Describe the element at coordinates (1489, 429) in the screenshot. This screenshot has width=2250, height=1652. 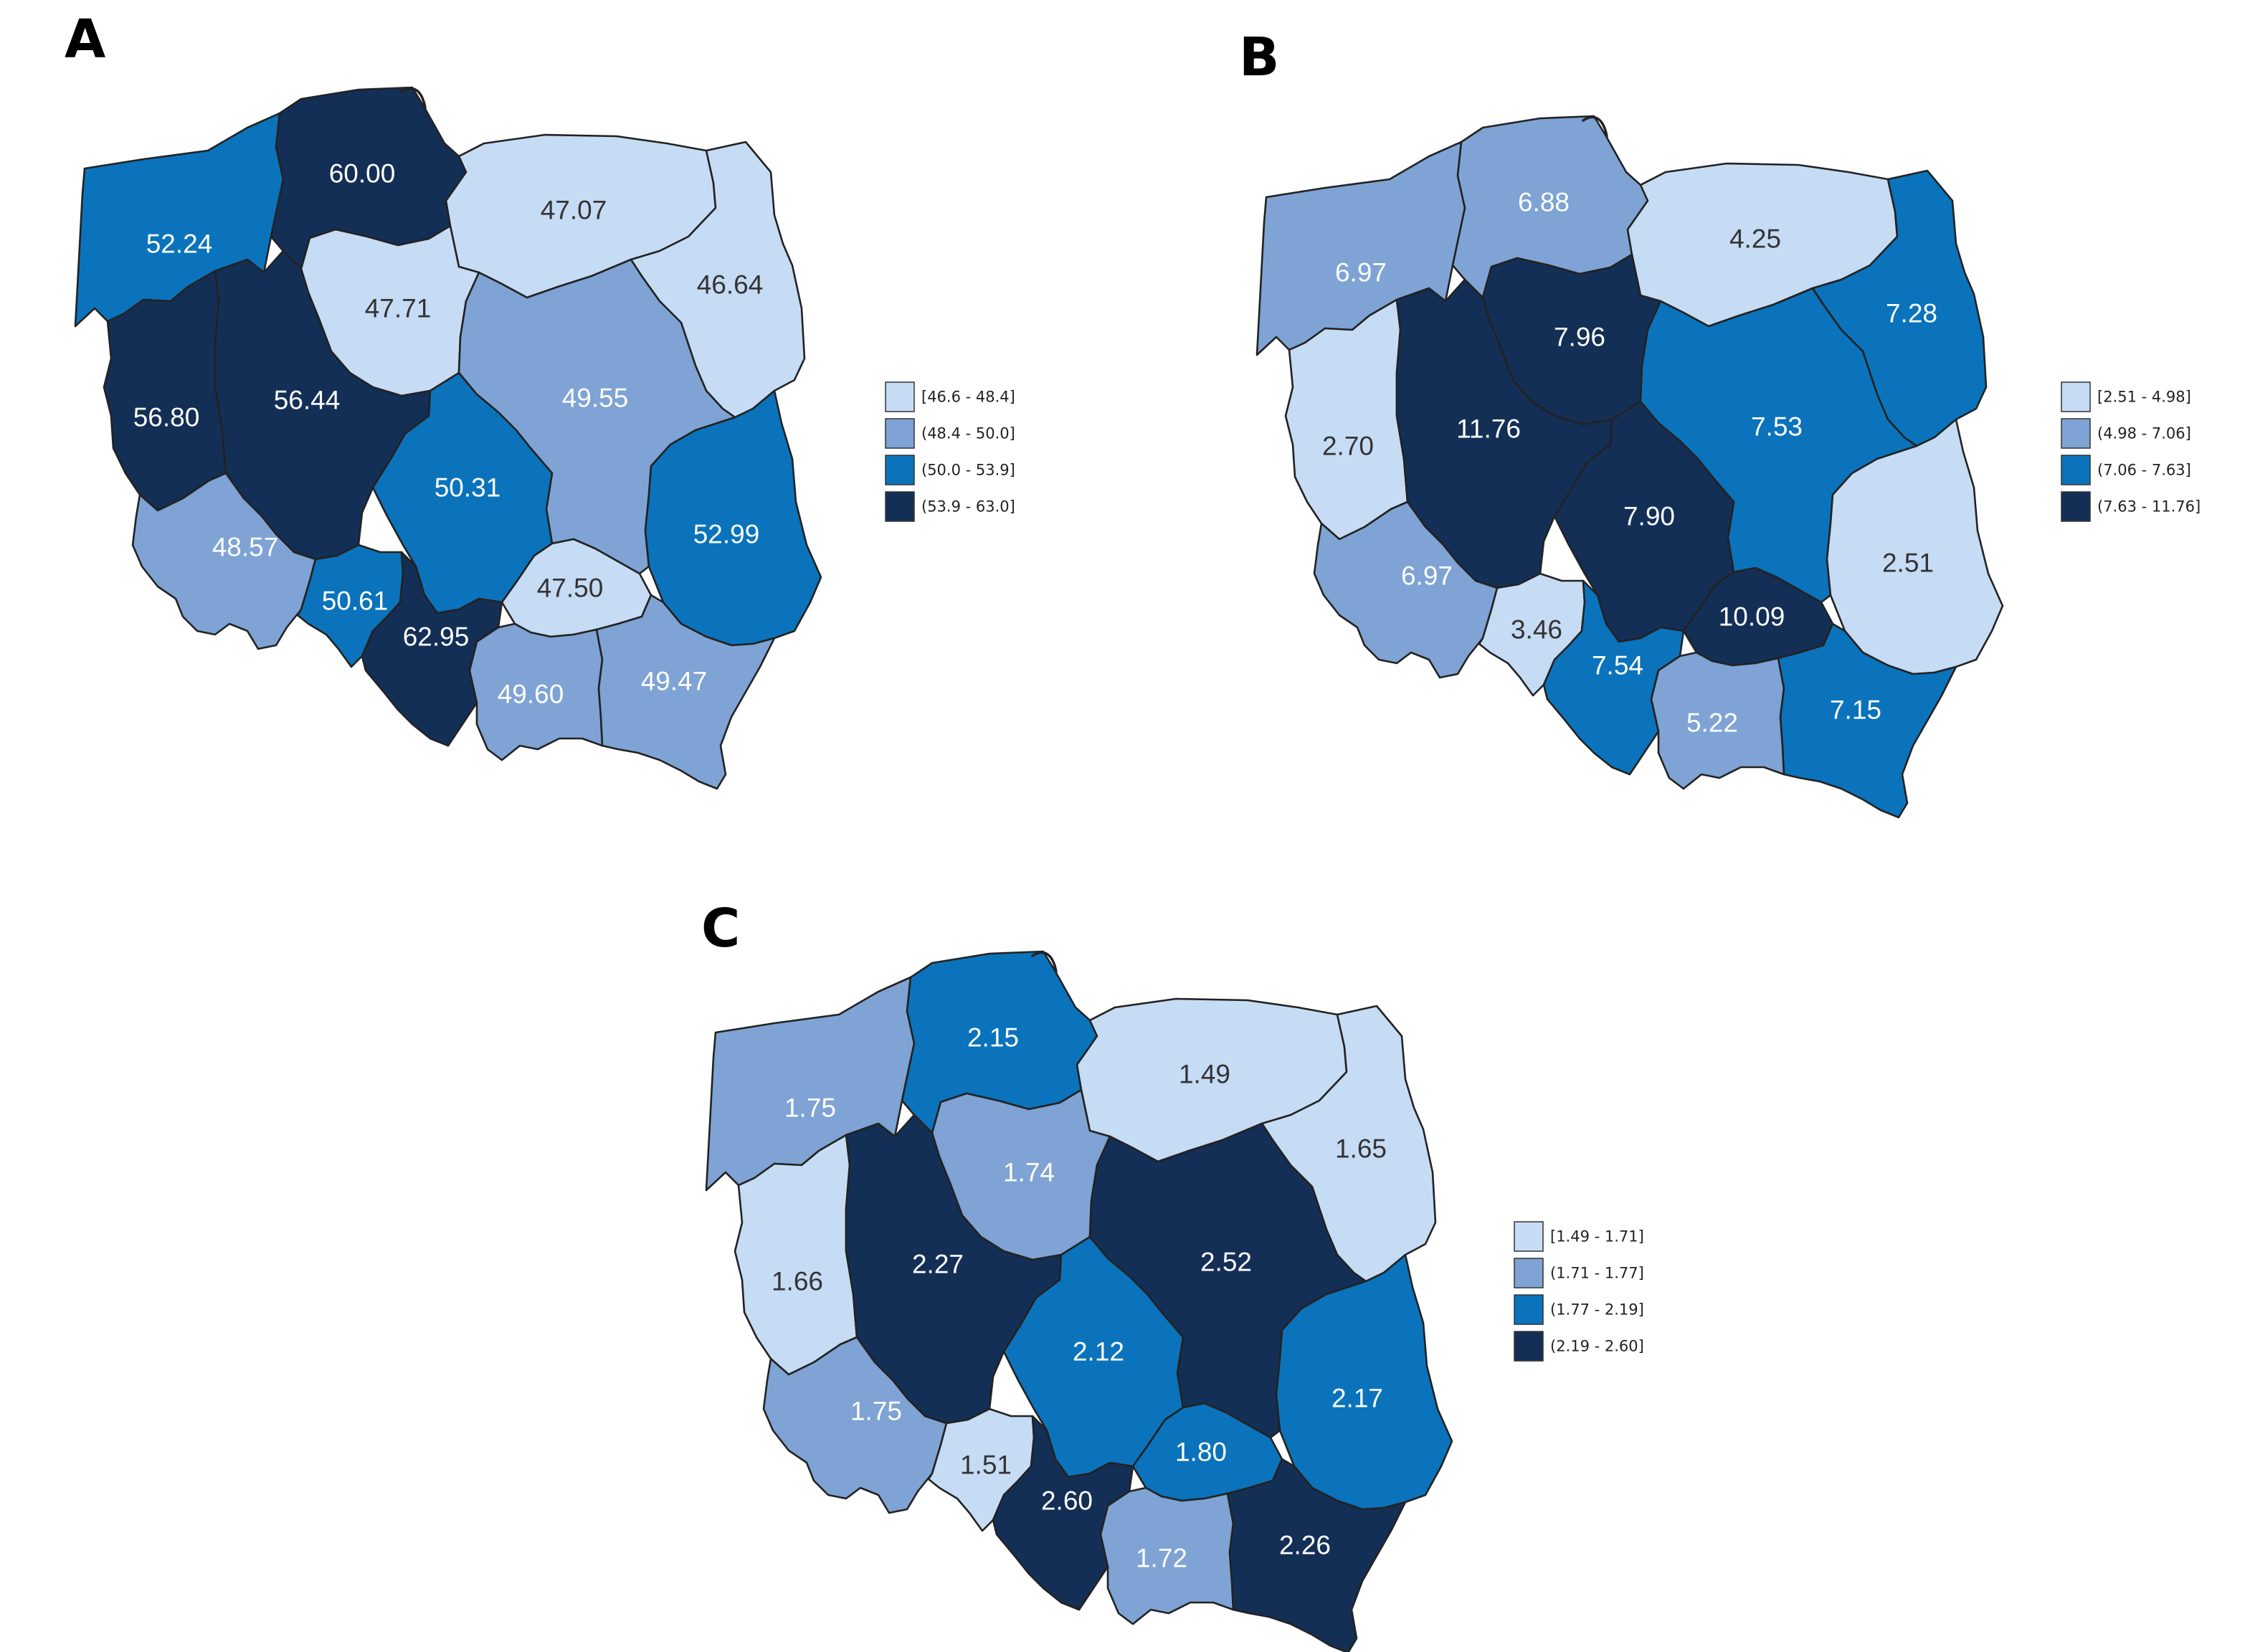
I see `region-value-wielkopolskie: 11.76` at that location.